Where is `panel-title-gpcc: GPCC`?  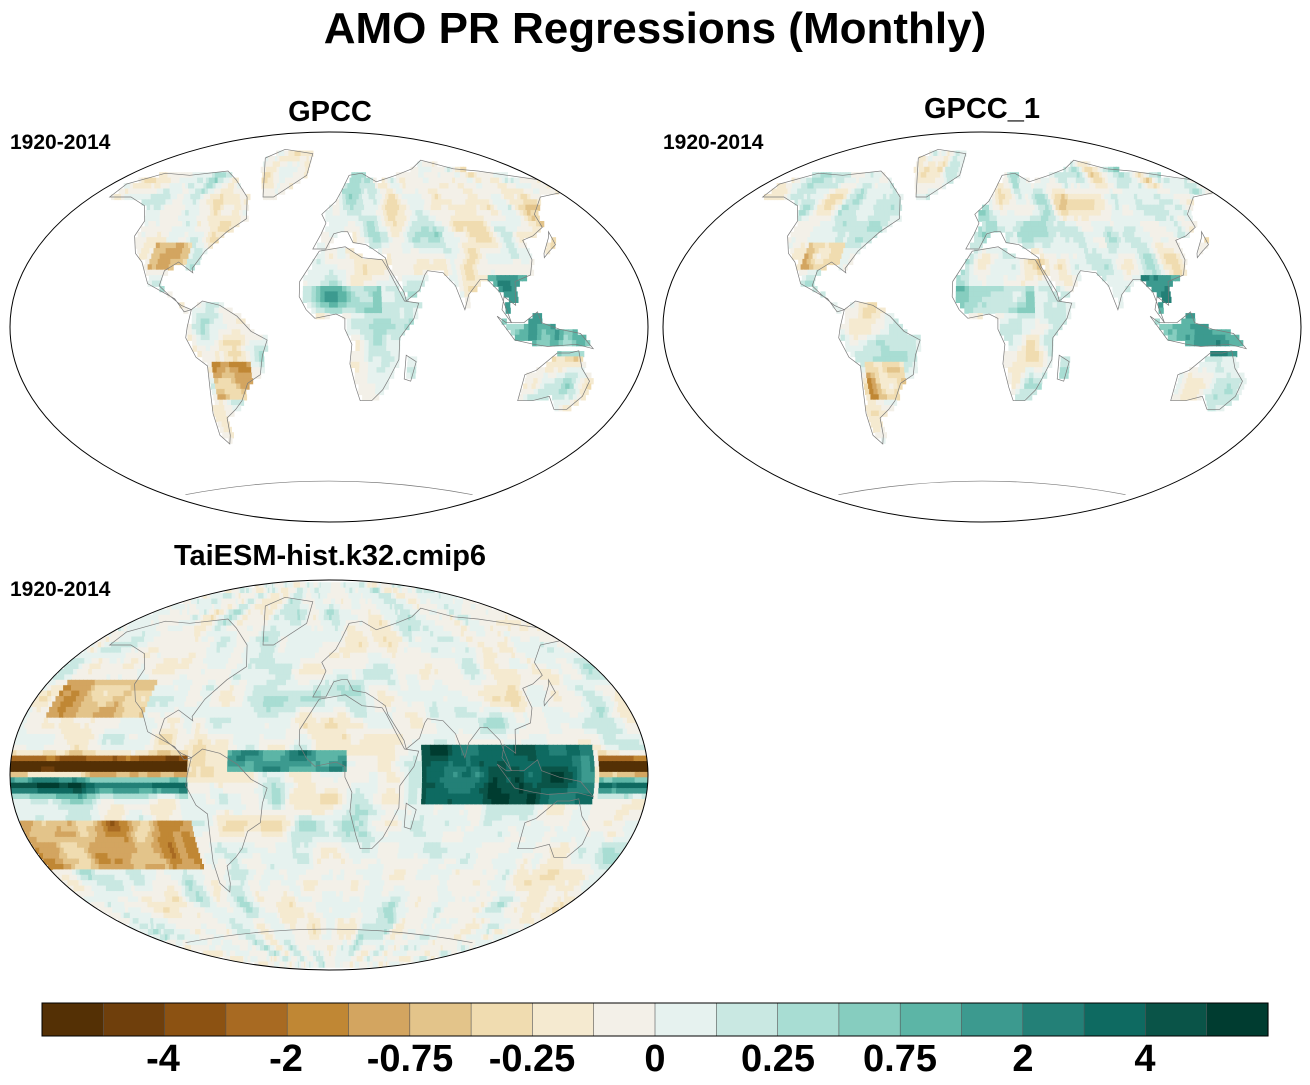
panel-title-gpcc: GPCC is located at coordinates (330, 112).